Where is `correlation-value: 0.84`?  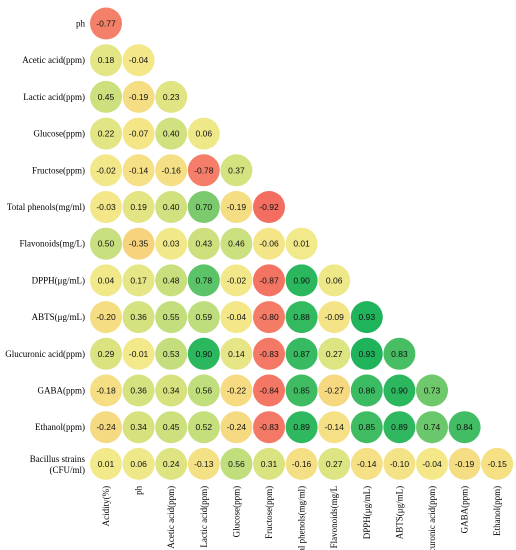 correlation-value: 0.84 is located at coordinates (464, 427).